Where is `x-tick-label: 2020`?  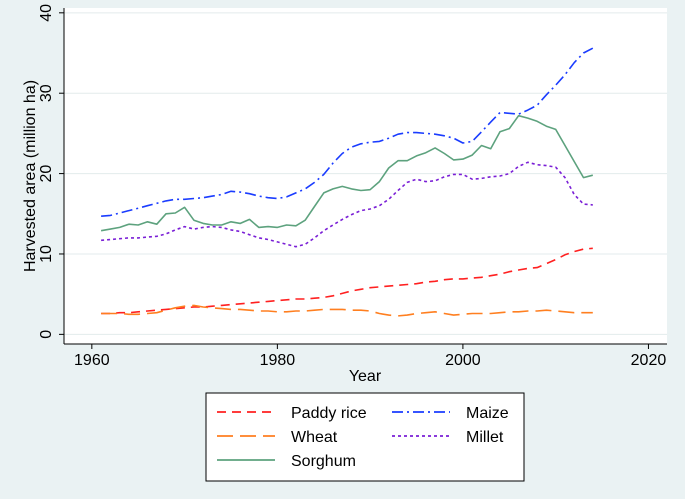
x-tick-label: 2020 is located at coordinates (649, 360).